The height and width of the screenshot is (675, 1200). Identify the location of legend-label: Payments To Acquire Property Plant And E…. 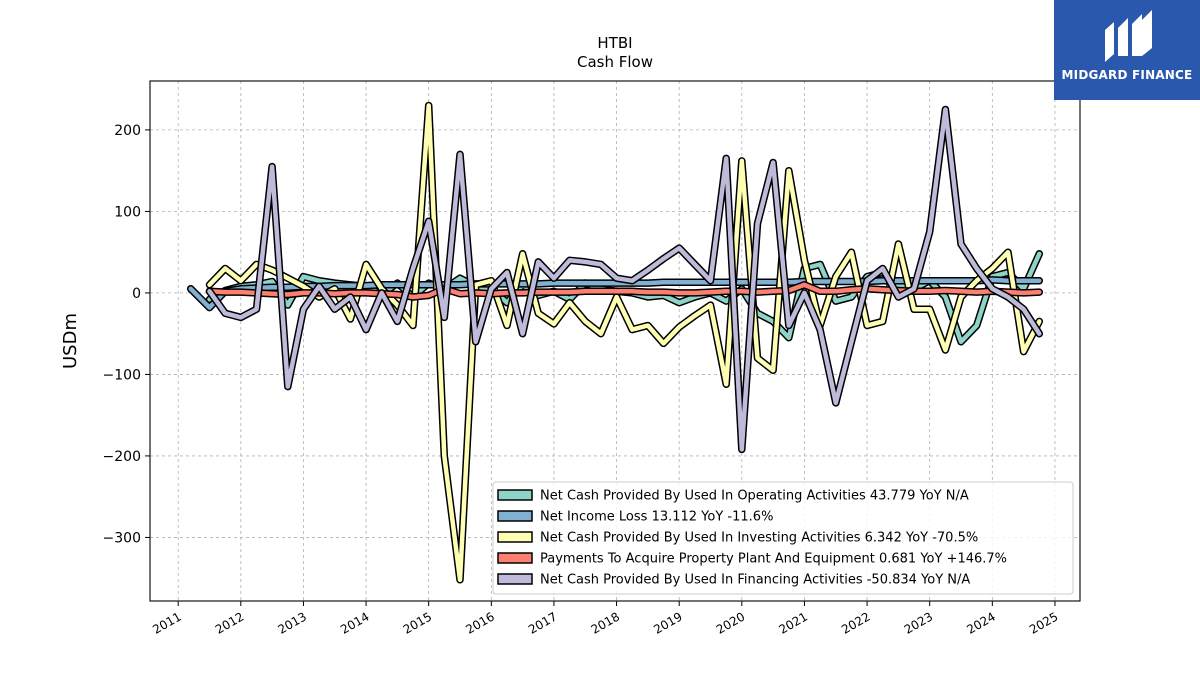
(773, 559).